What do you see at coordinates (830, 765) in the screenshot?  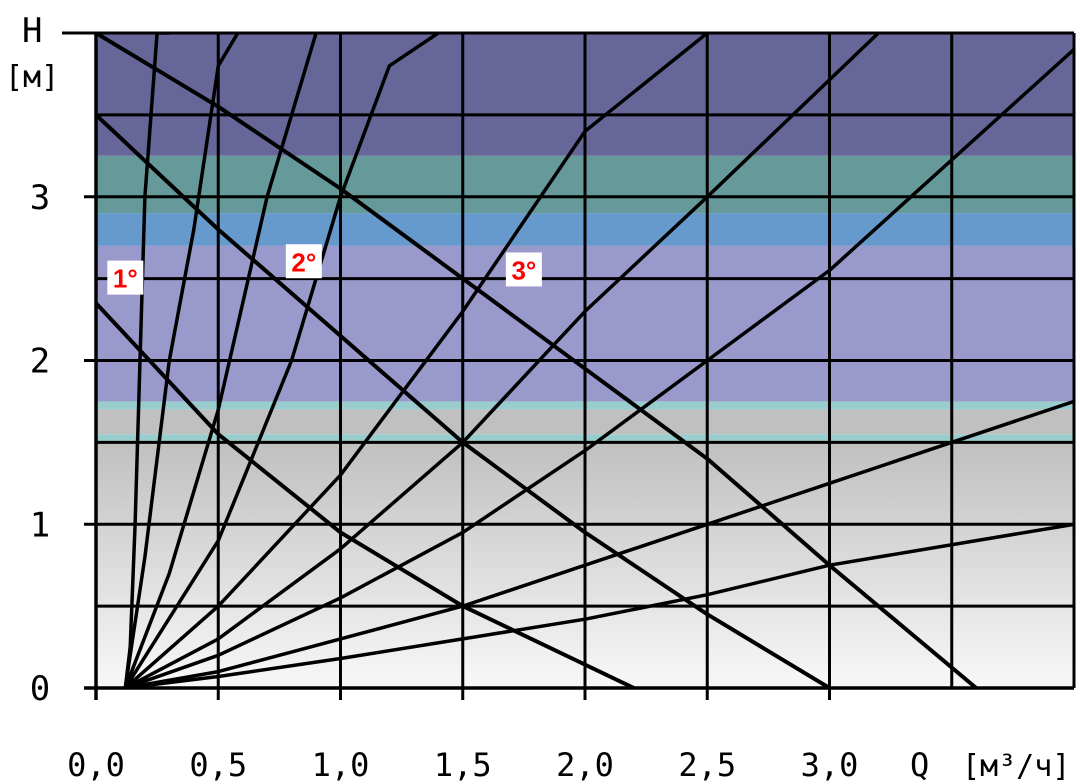 I see `x-tick-label: 3,0` at bounding box center [830, 765].